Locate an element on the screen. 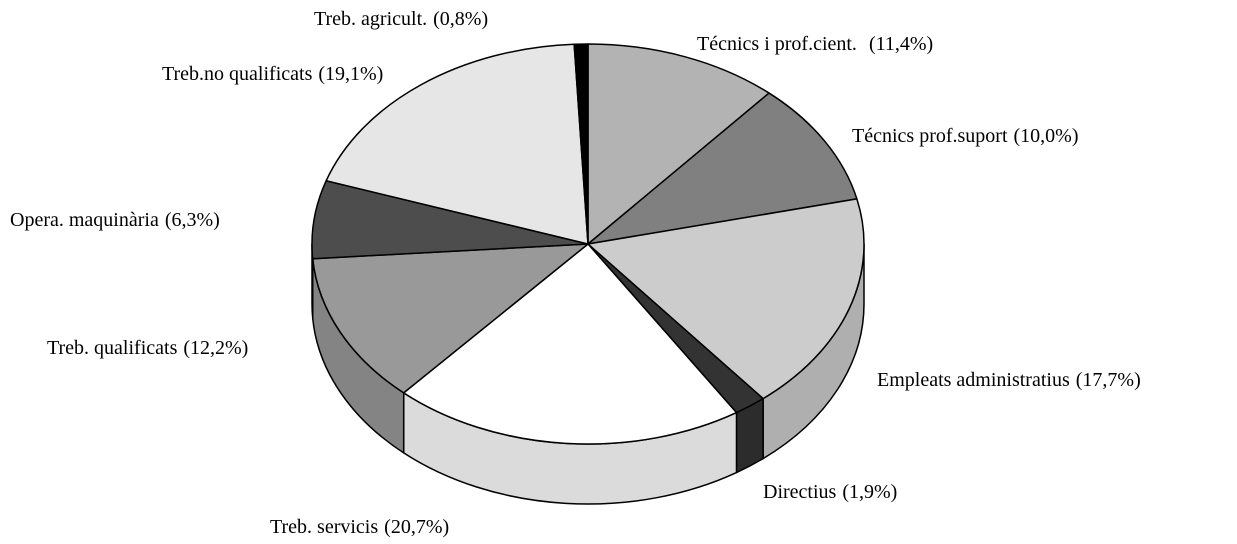 This screenshot has width=1237, height=544. slice-label: Directius (1,9%) is located at coordinates (830, 492).